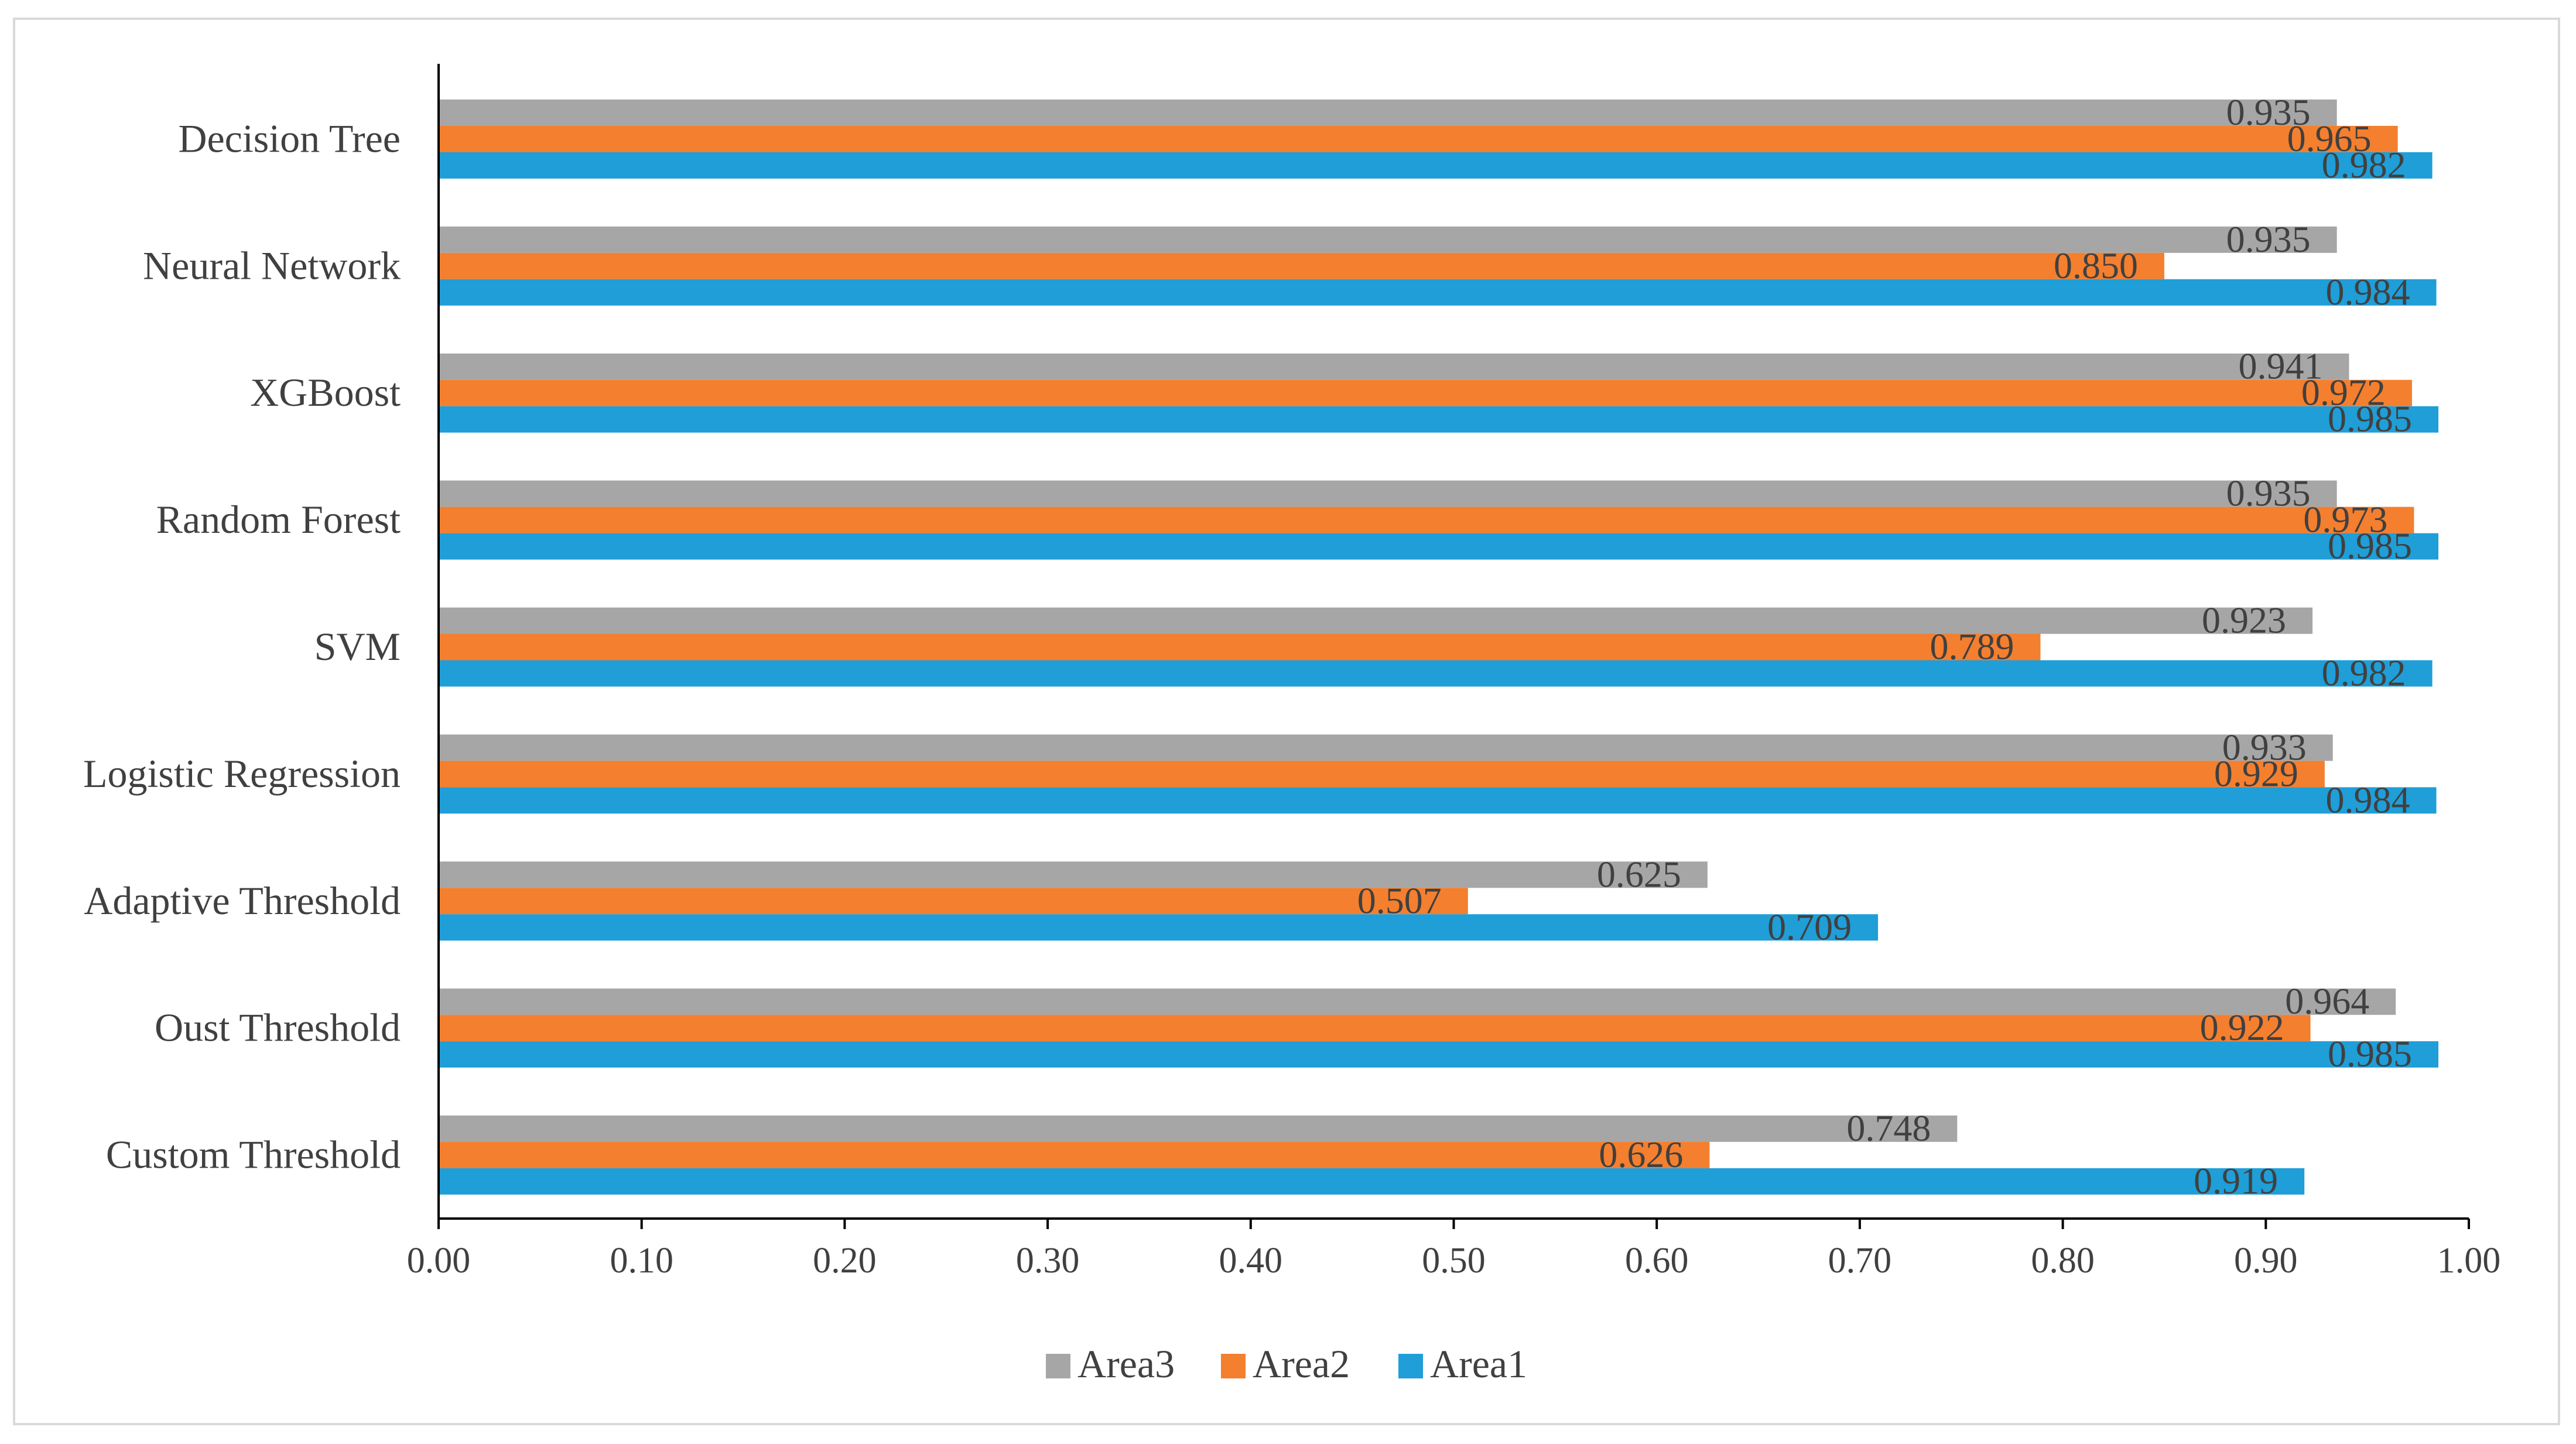 This screenshot has width=2576, height=1444. What do you see at coordinates (1860, 1261) in the screenshot?
I see `x-tick-label: 0.70` at bounding box center [1860, 1261].